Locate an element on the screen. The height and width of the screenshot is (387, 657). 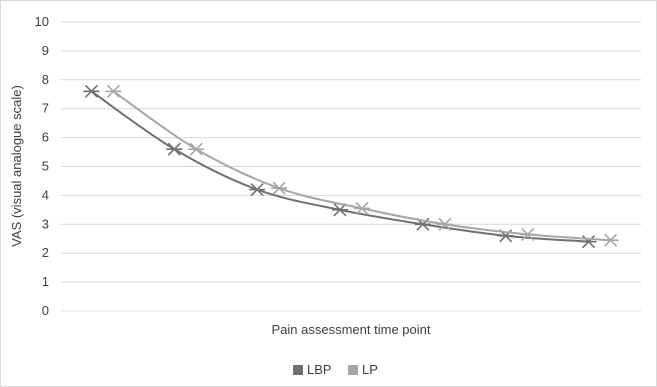
legend: LBP LP is located at coordinates (335, 369).